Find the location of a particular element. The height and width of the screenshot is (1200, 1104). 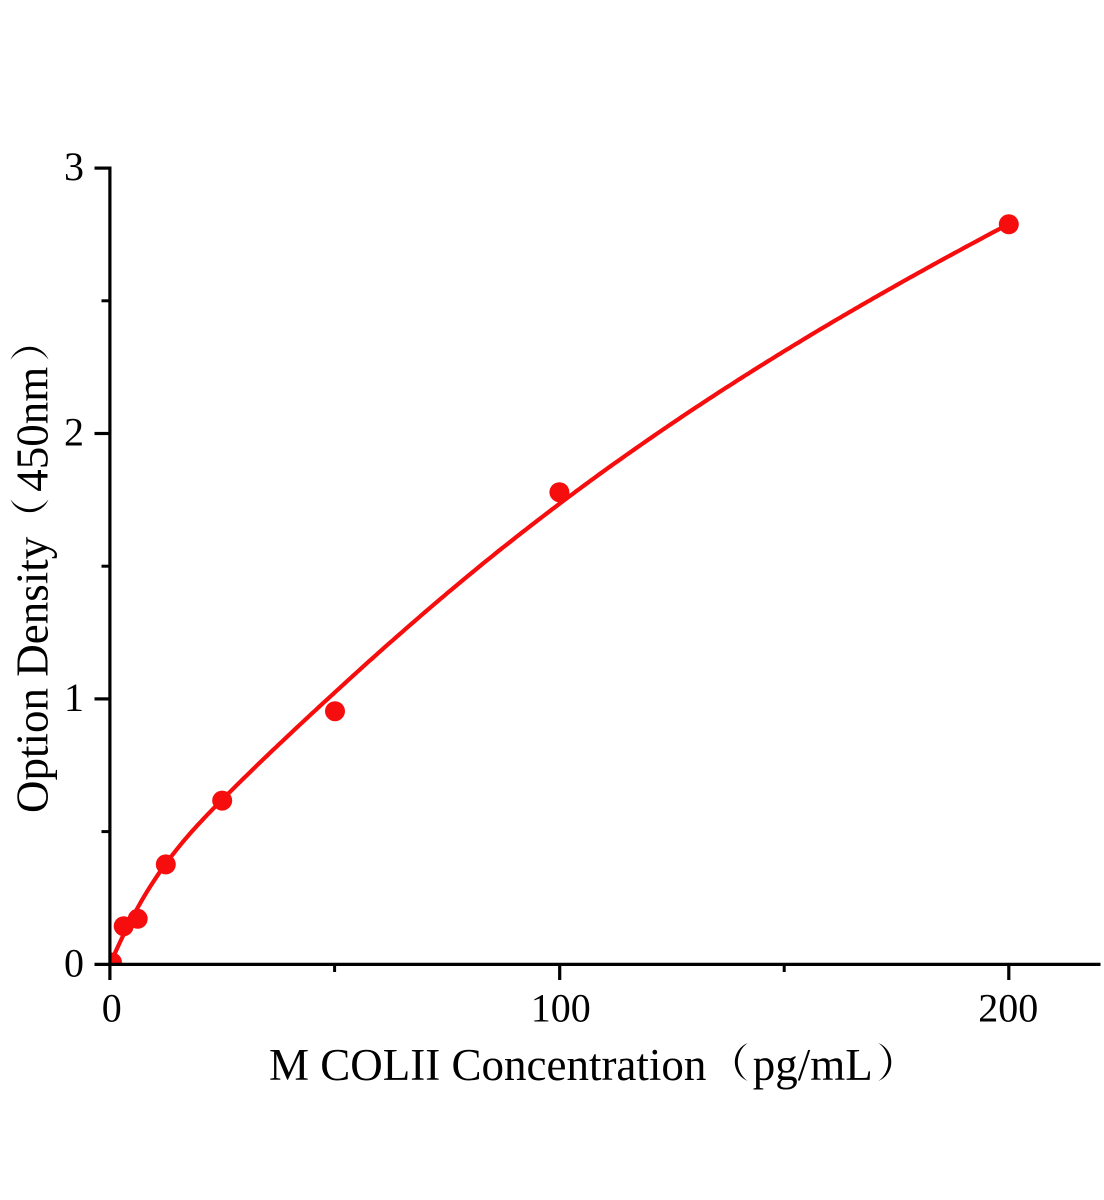

svg-text: pg/mL is located at coordinates (813, 1065).